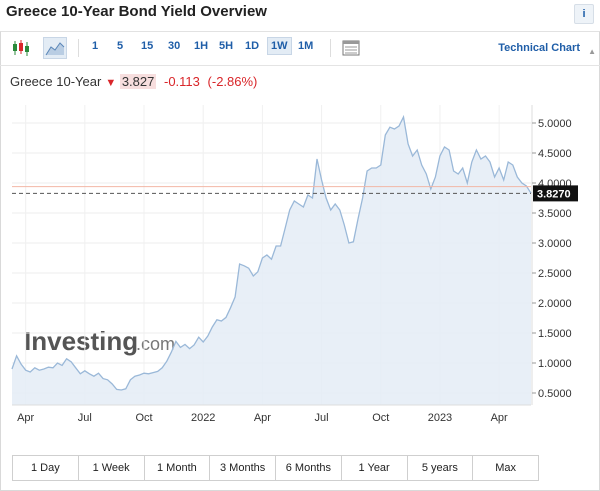 The width and height of the screenshot is (600, 491). Describe the element at coordinates (539, 48) in the screenshot. I see `technical-chart-link: Technical Chart` at that location.